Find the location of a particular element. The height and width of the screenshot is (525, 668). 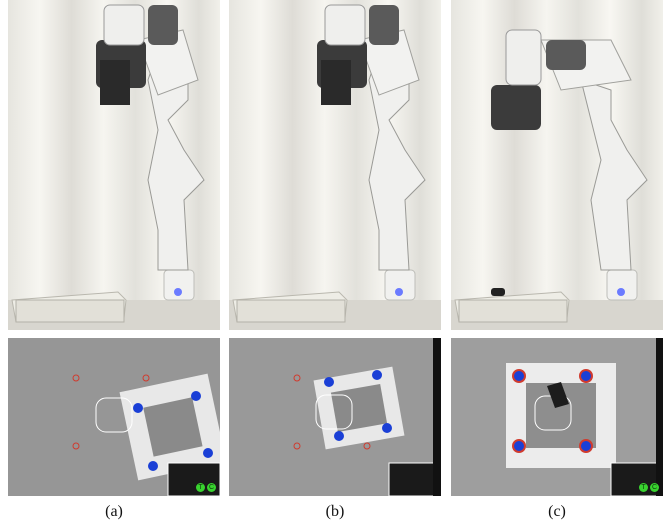

panel-caption-c: (c) is located at coordinates (557, 511).